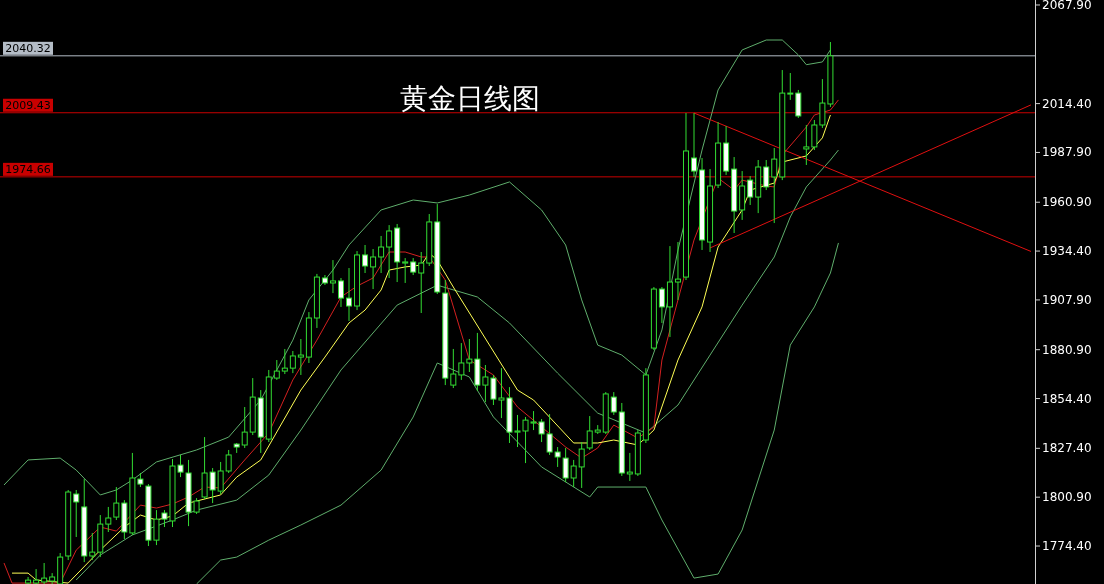 The width and height of the screenshot is (1104, 584). Describe the element at coordinates (1067, 6) in the screenshot. I see `y-tick-label: 2067.90` at that location.